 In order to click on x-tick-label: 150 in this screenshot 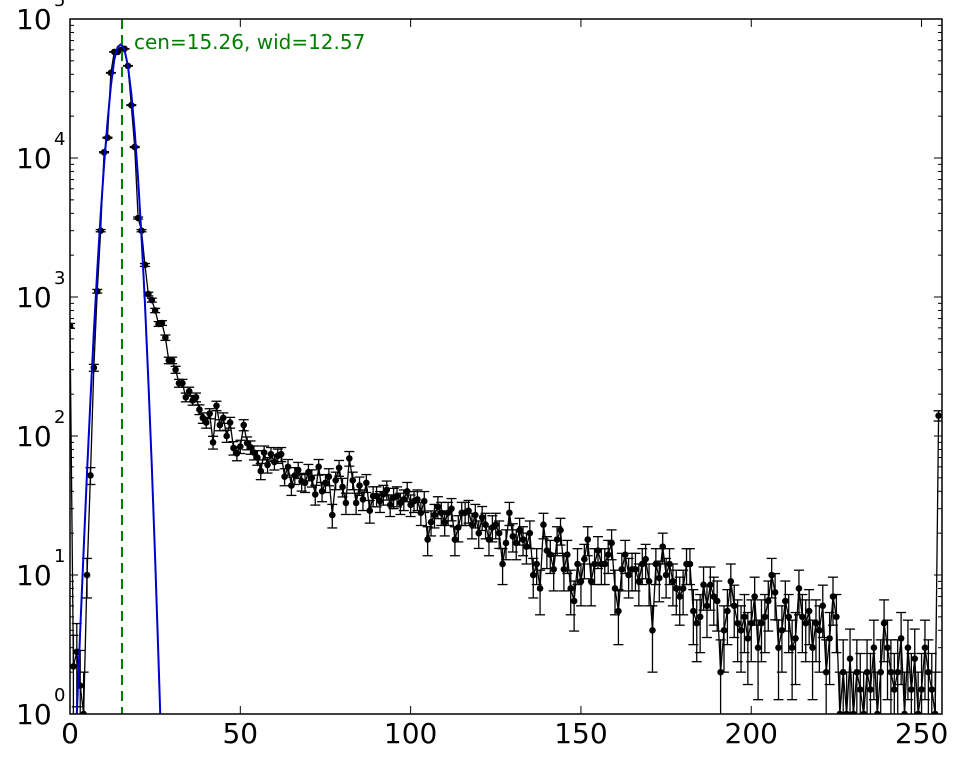, I will do `click(580, 733)`.